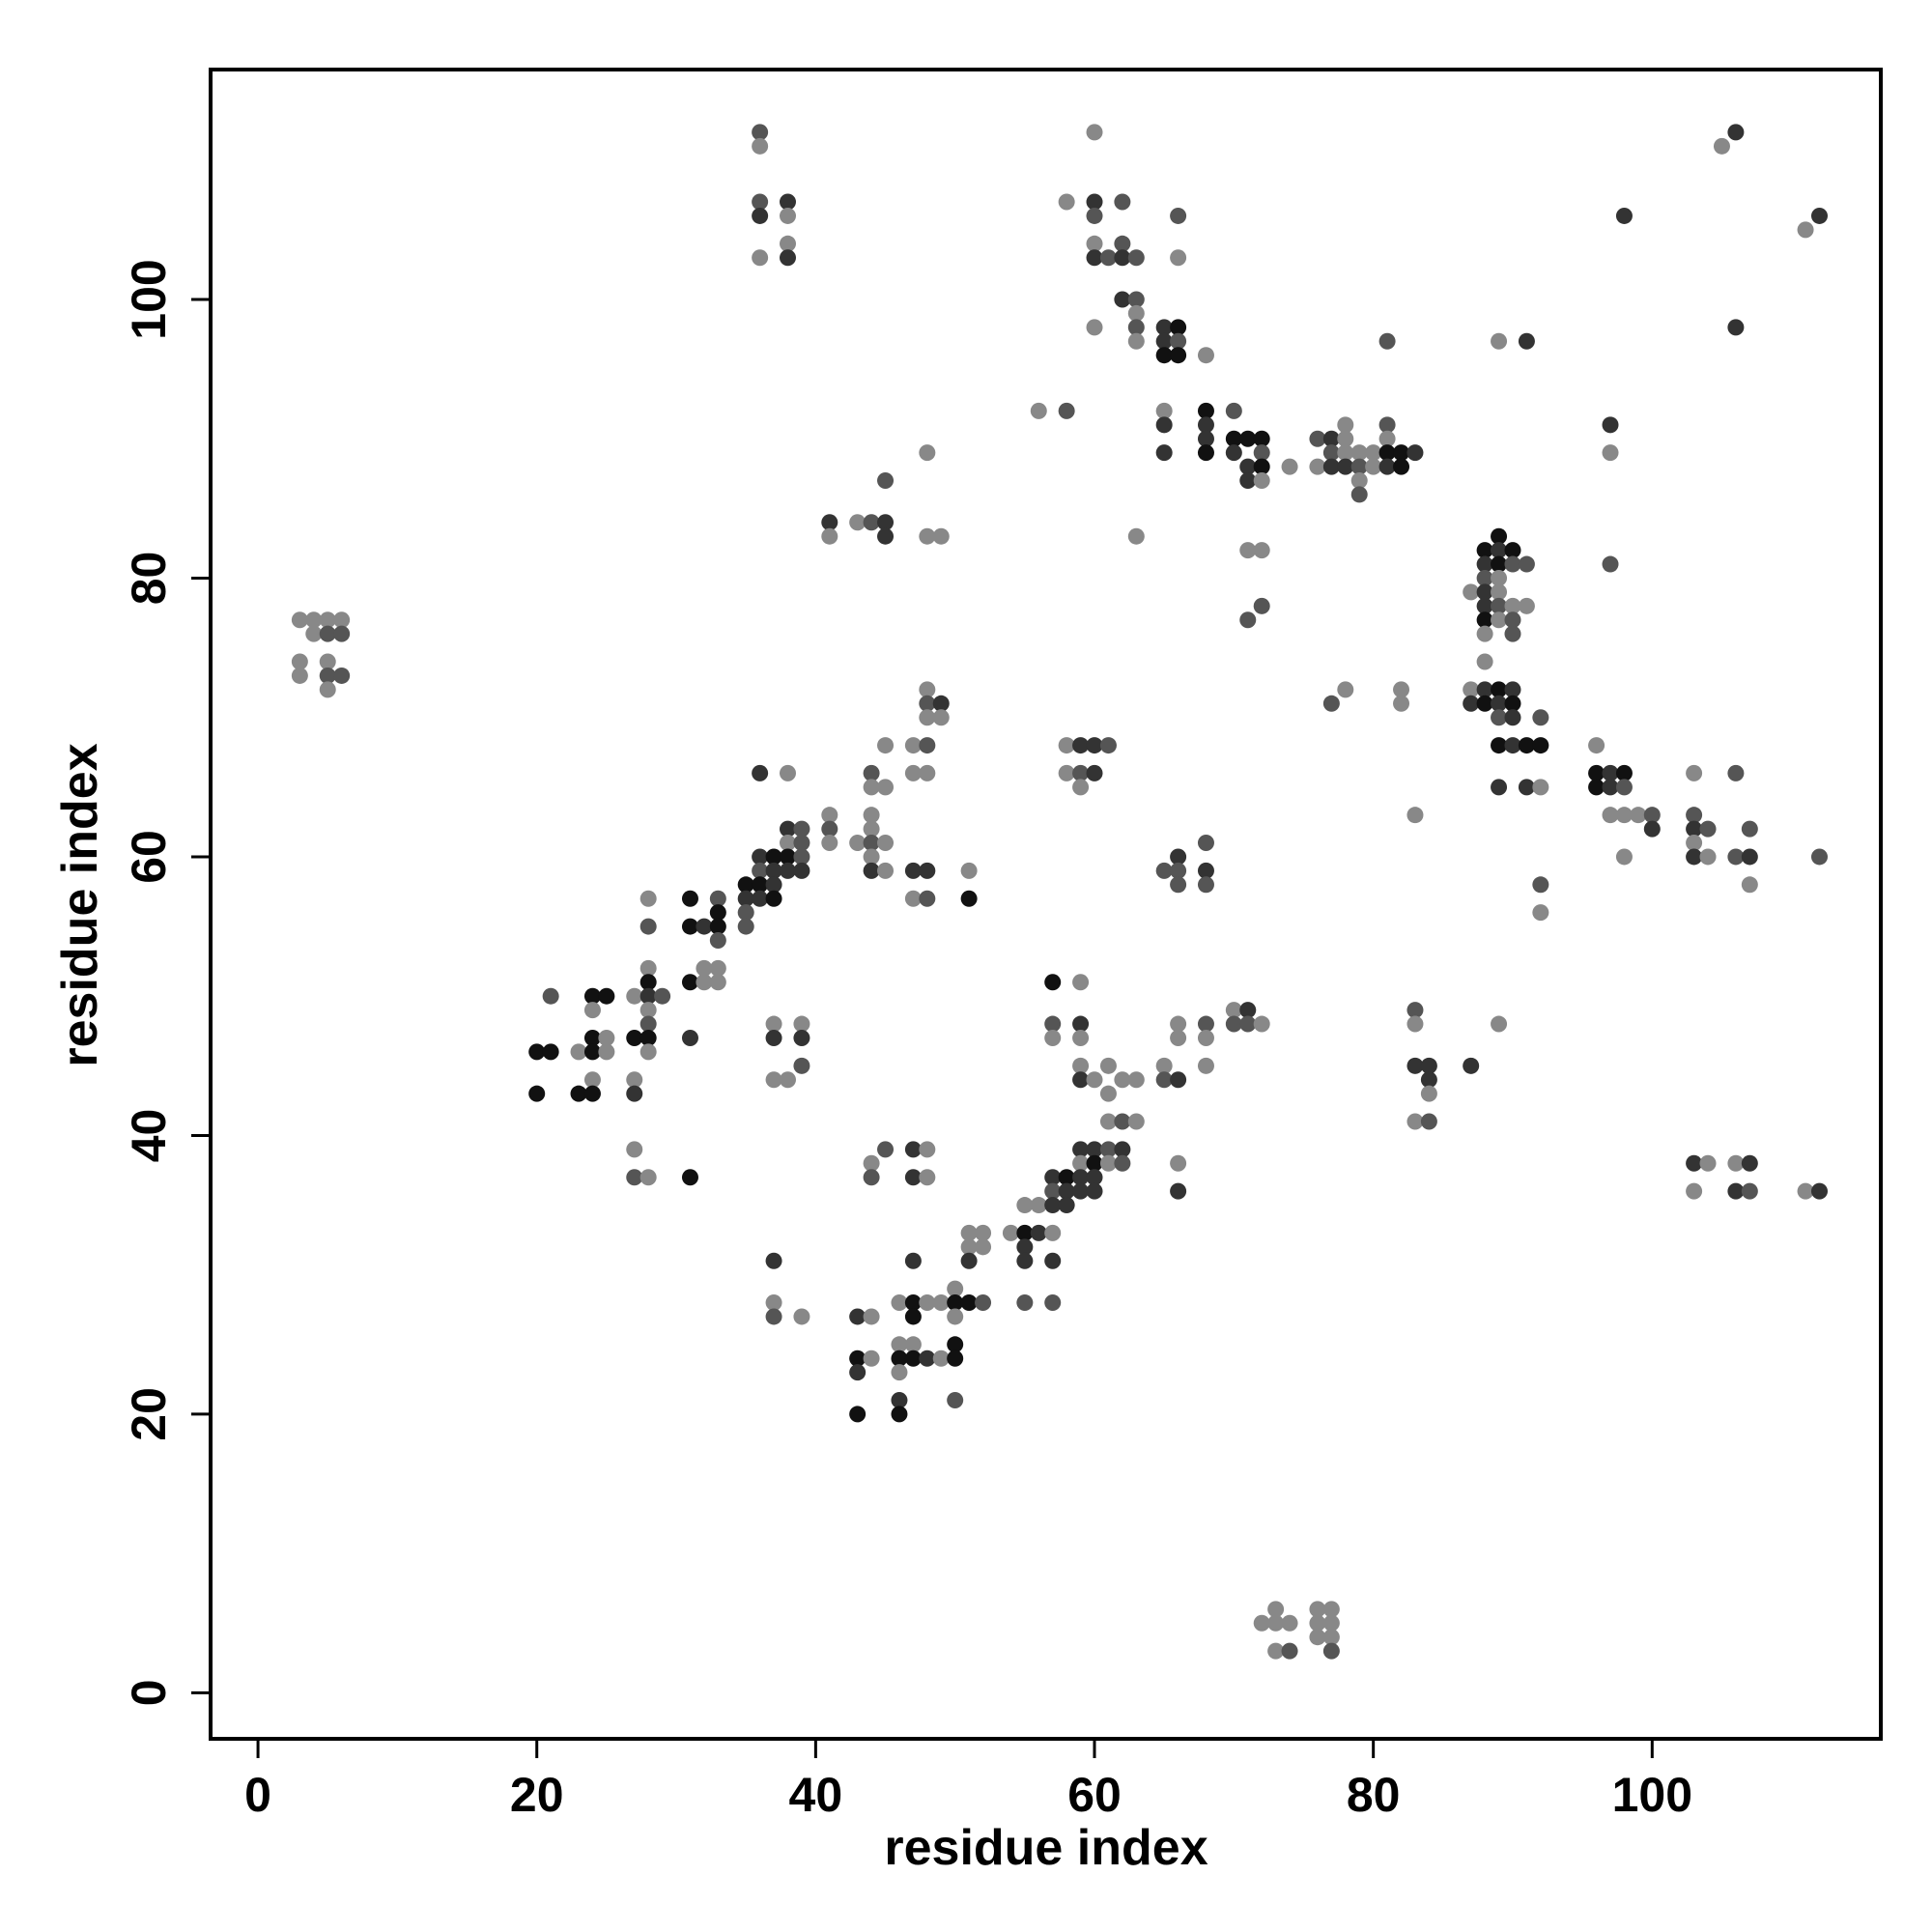 The height and width of the screenshot is (1932, 1932). Describe the element at coordinates (537, 1795) in the screenshot. I see `x-tick-label: 20` at that location.